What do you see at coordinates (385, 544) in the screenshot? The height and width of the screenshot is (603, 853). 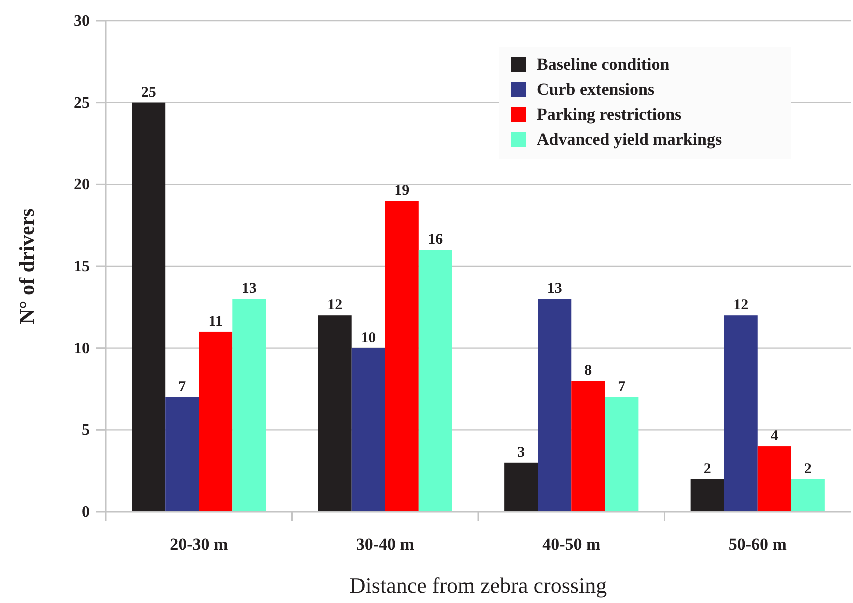 I see `x-tick-label: 30-40 m` at bounding box center [385, 544].